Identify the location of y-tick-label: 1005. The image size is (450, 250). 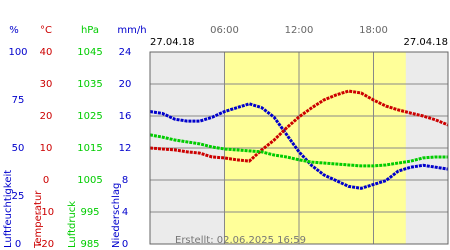
(89, 180).